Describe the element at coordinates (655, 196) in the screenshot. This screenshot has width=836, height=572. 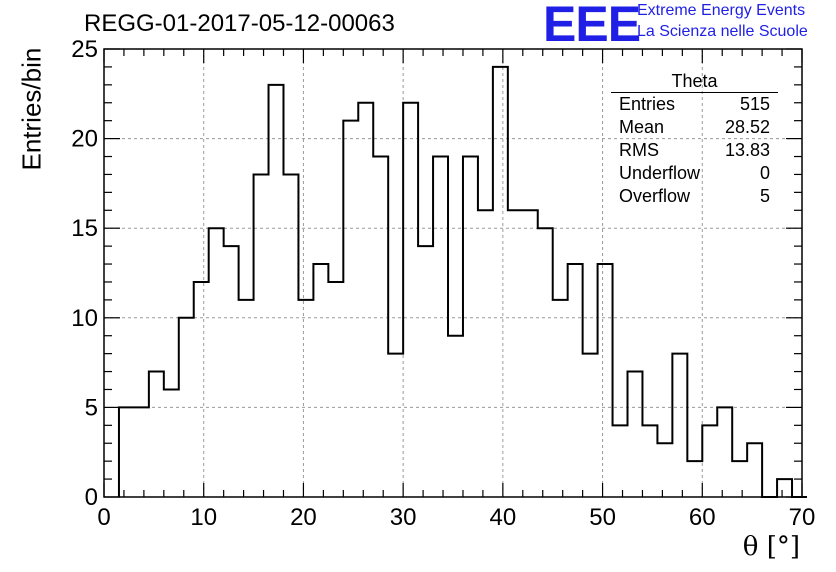
I see `stats-label: Overflow` at that location.